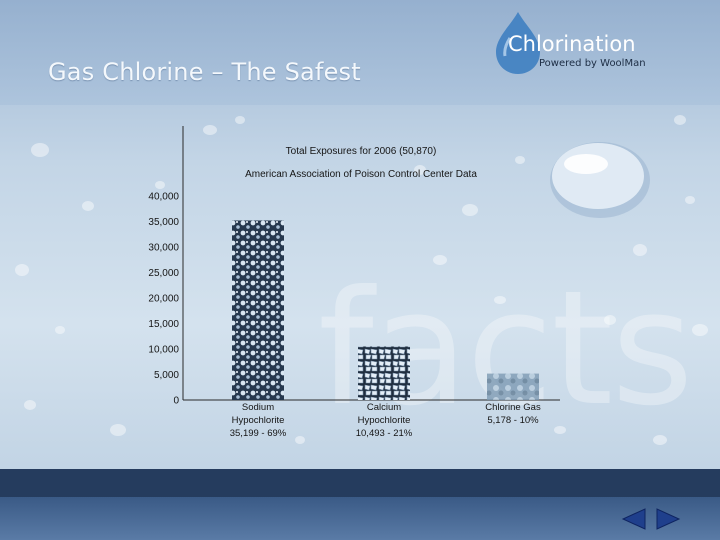 The image size is (720, 540). I want to click on x-tick-label: 5,178 - 10%, so click(513, 420).